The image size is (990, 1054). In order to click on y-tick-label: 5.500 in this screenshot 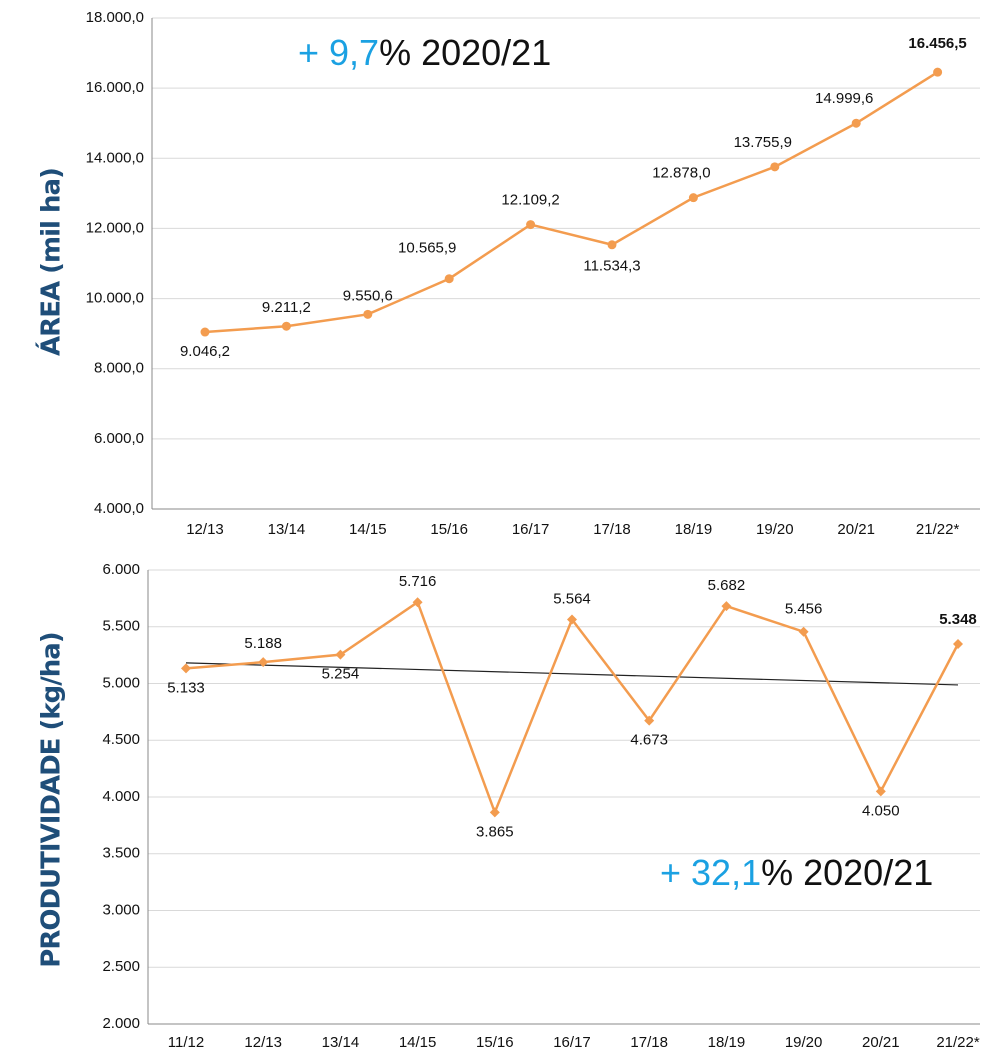, I will do `click(121, 626)`.